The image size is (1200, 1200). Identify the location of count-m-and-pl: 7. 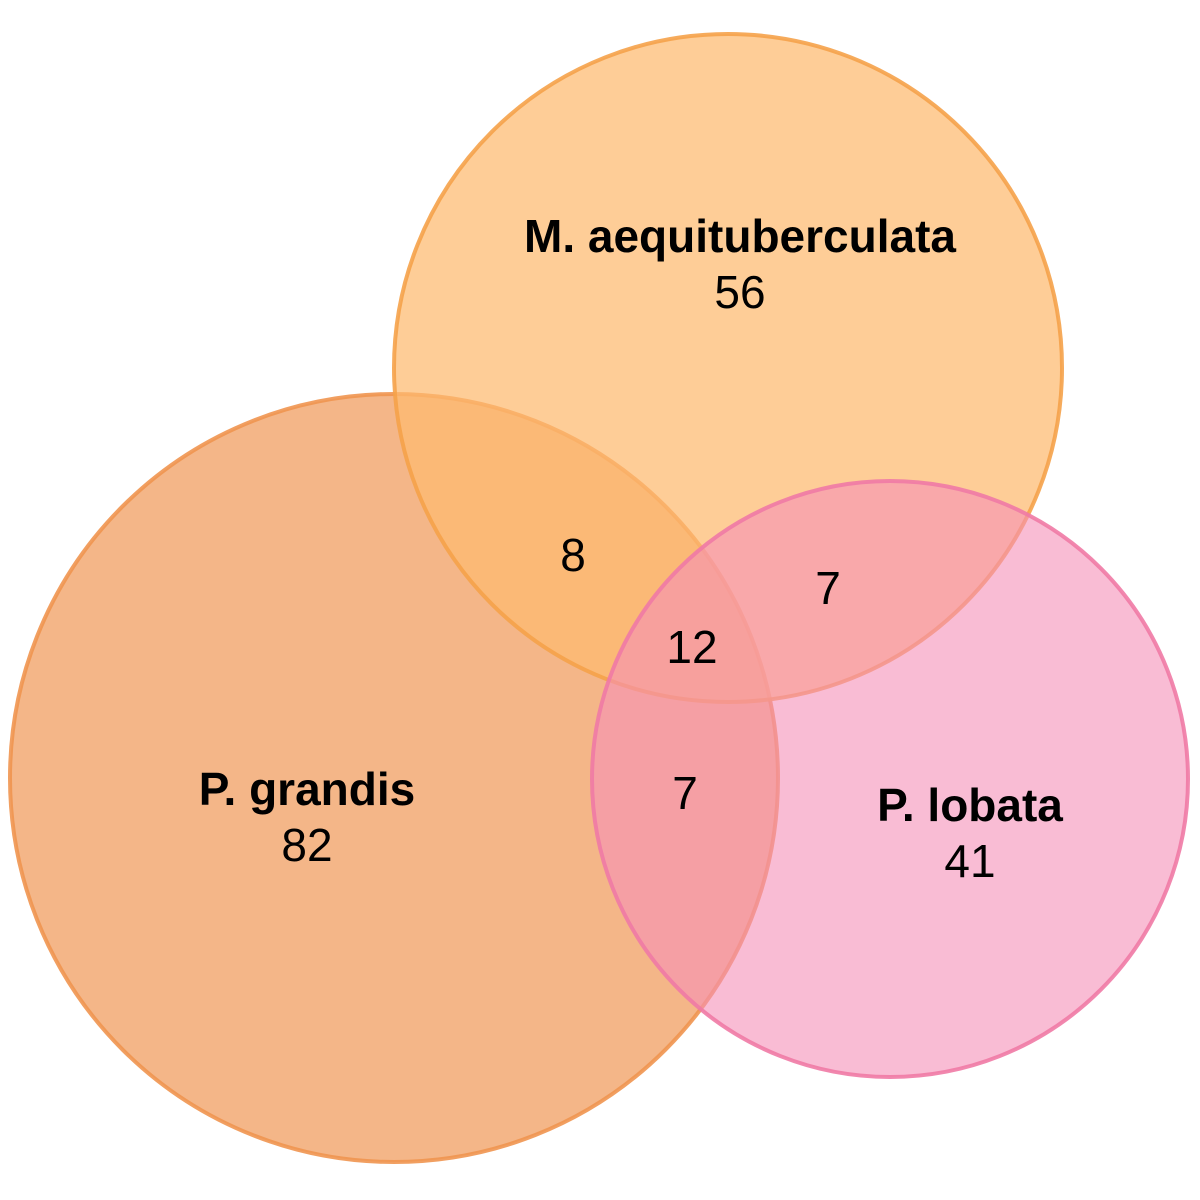
(828, 588).